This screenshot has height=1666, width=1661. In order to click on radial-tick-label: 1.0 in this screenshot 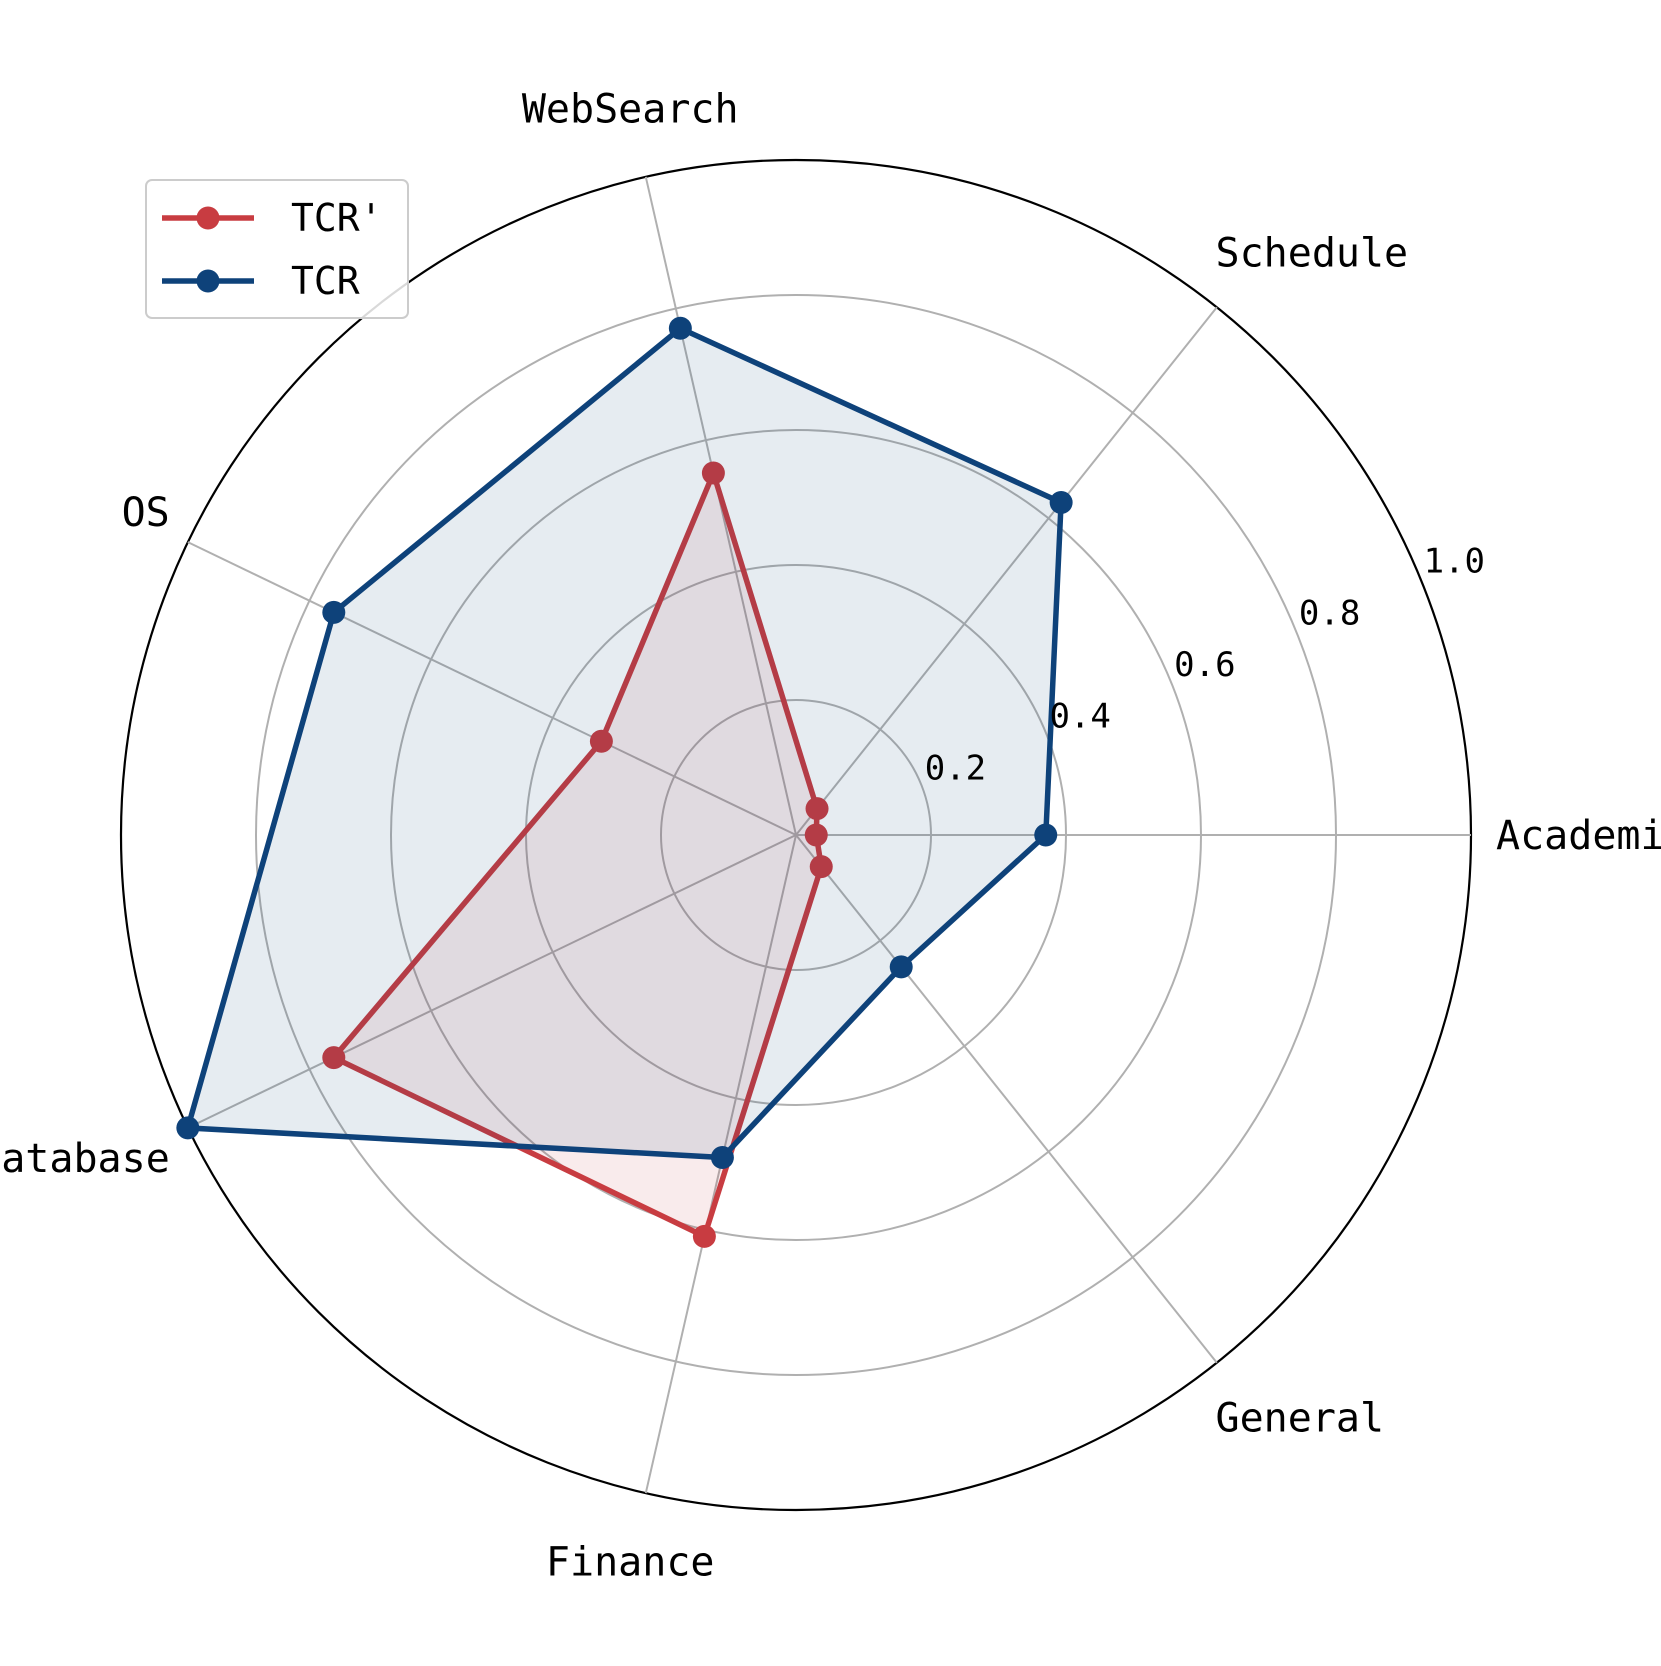, I will do `click(1454, 562)`.